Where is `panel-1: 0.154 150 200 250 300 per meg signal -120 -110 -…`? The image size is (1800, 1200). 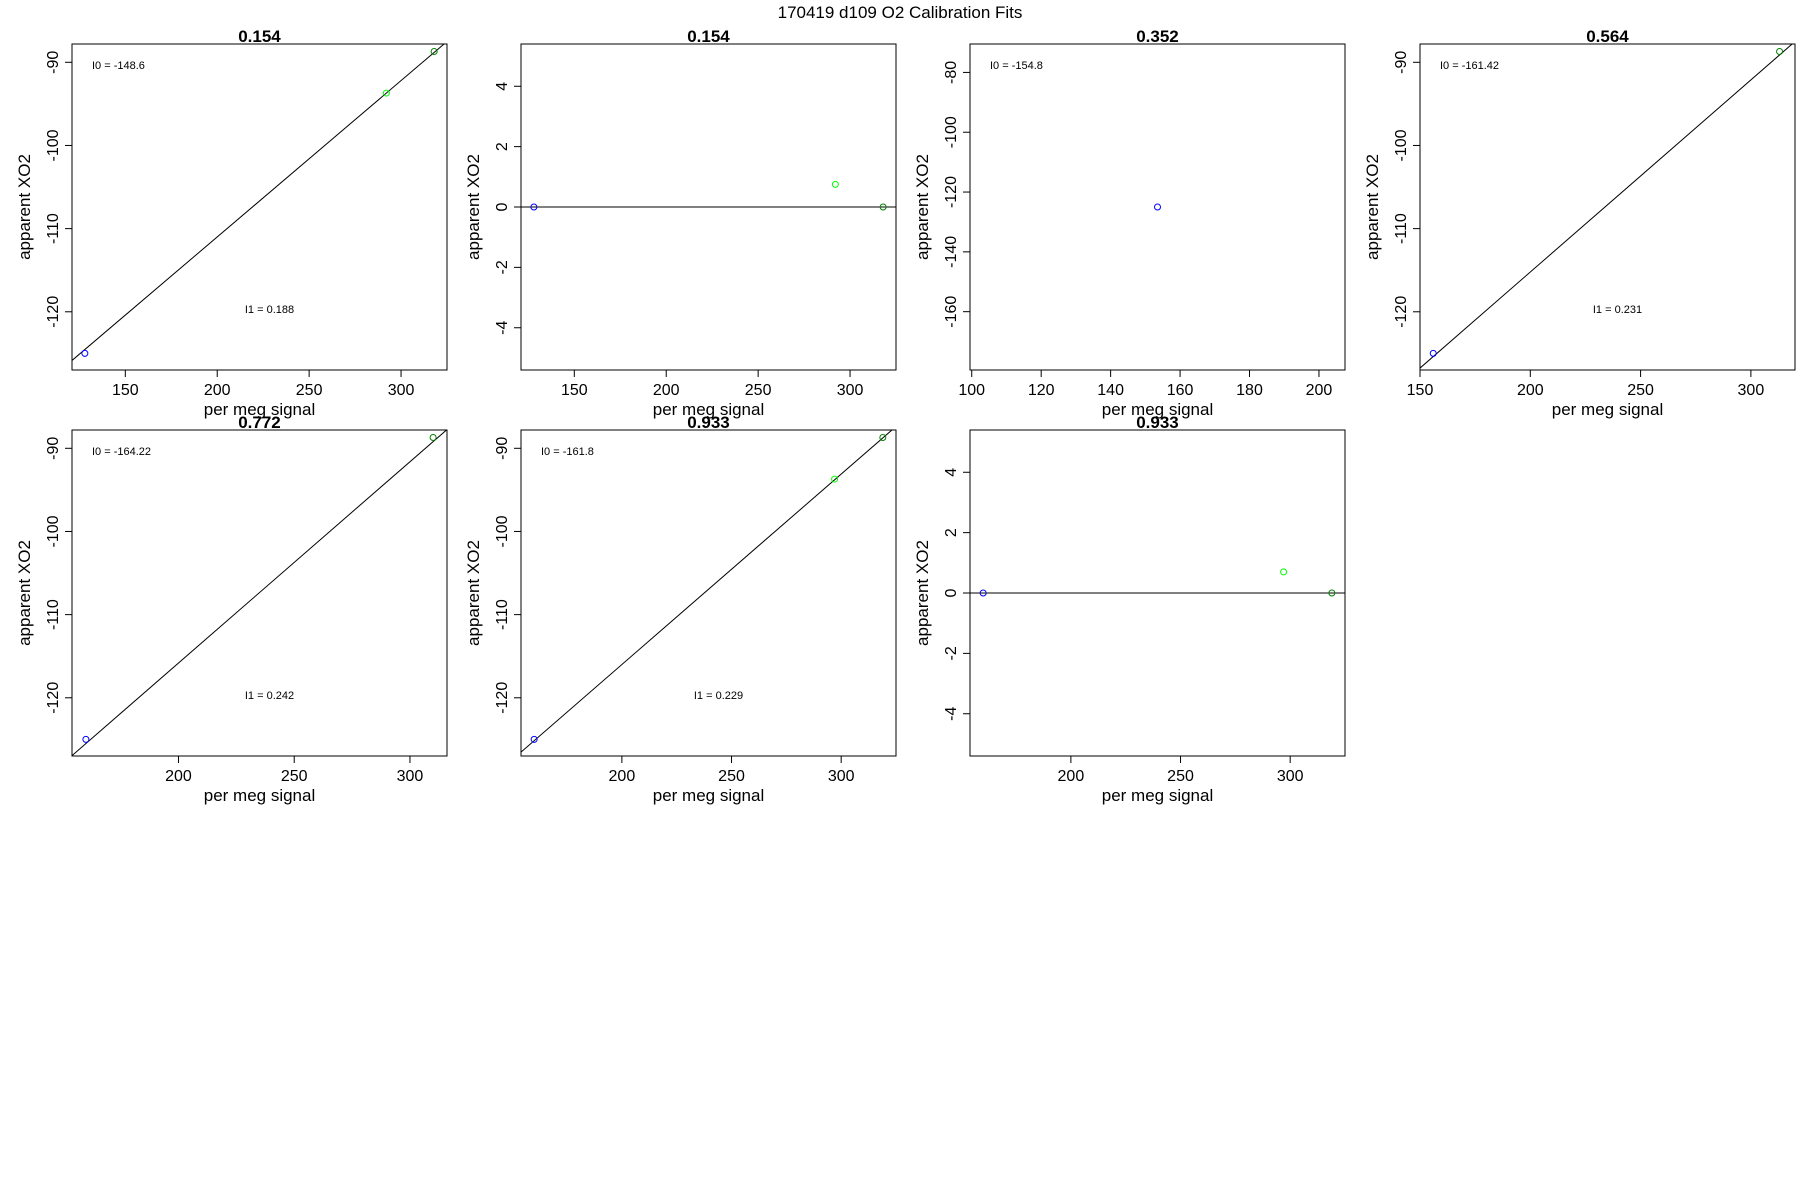
panel-1: 0.154 150 200 250 300 per meg signal -120 -110 -… is located at coordinates (231, 223).